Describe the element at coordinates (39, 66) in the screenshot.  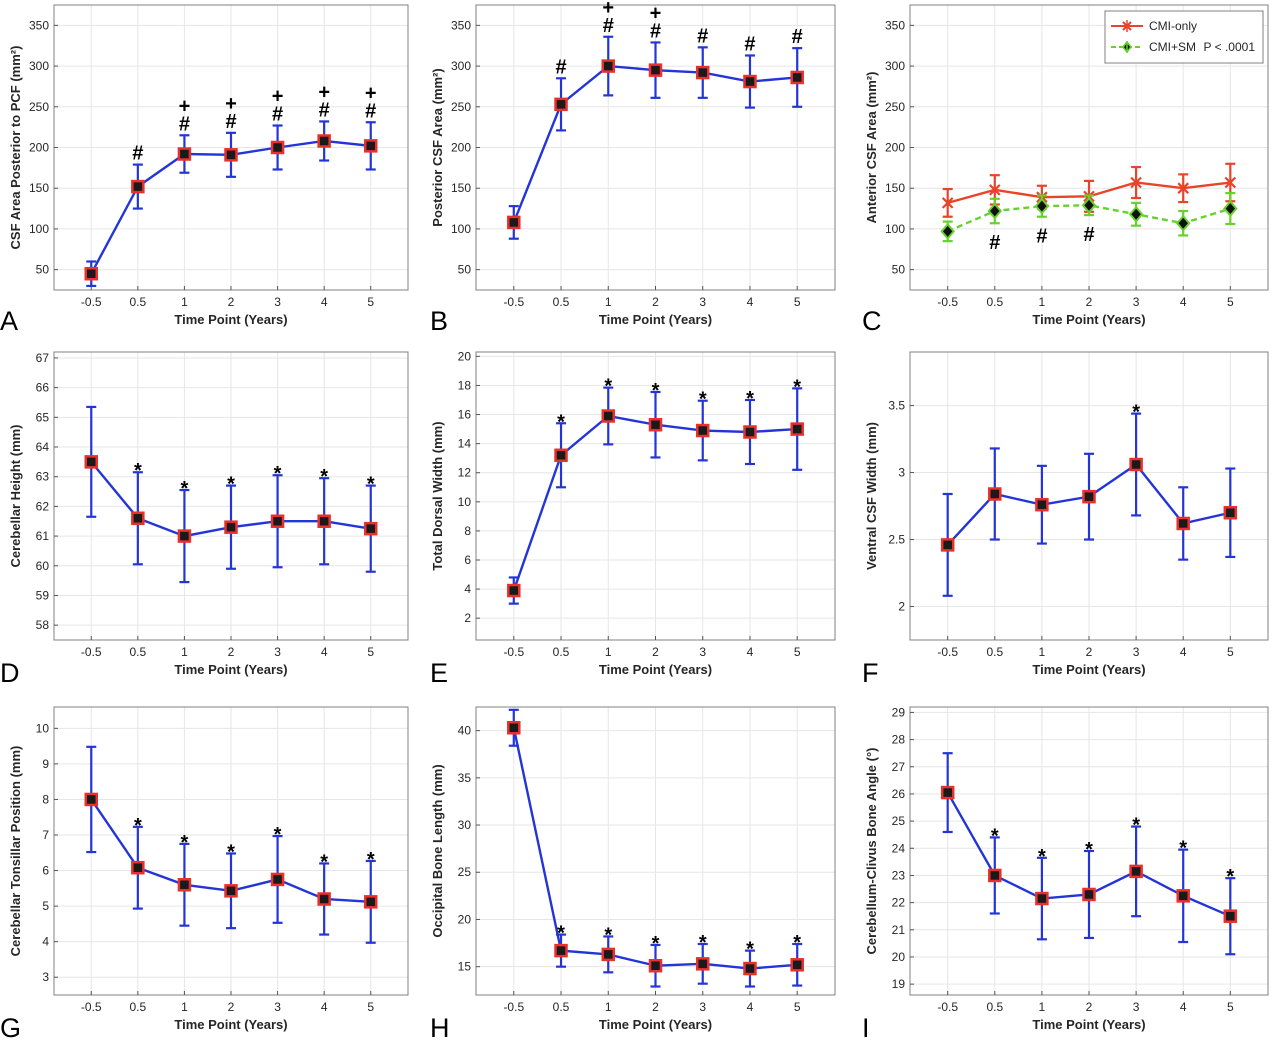
I see `y-tick-label: 300` at that location.